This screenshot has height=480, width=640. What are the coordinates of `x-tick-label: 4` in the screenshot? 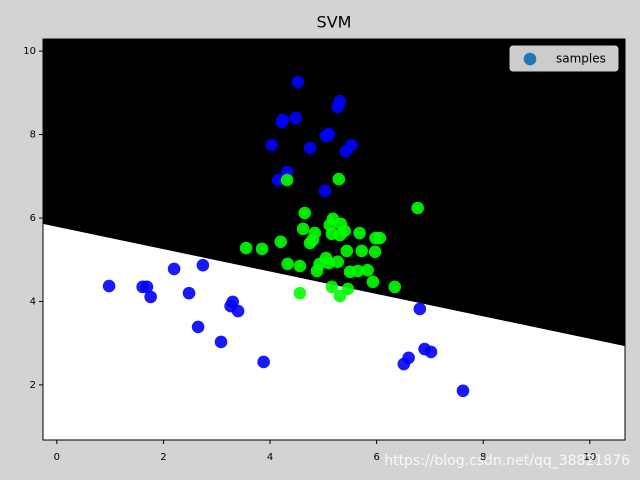 It's located at (270, 457).